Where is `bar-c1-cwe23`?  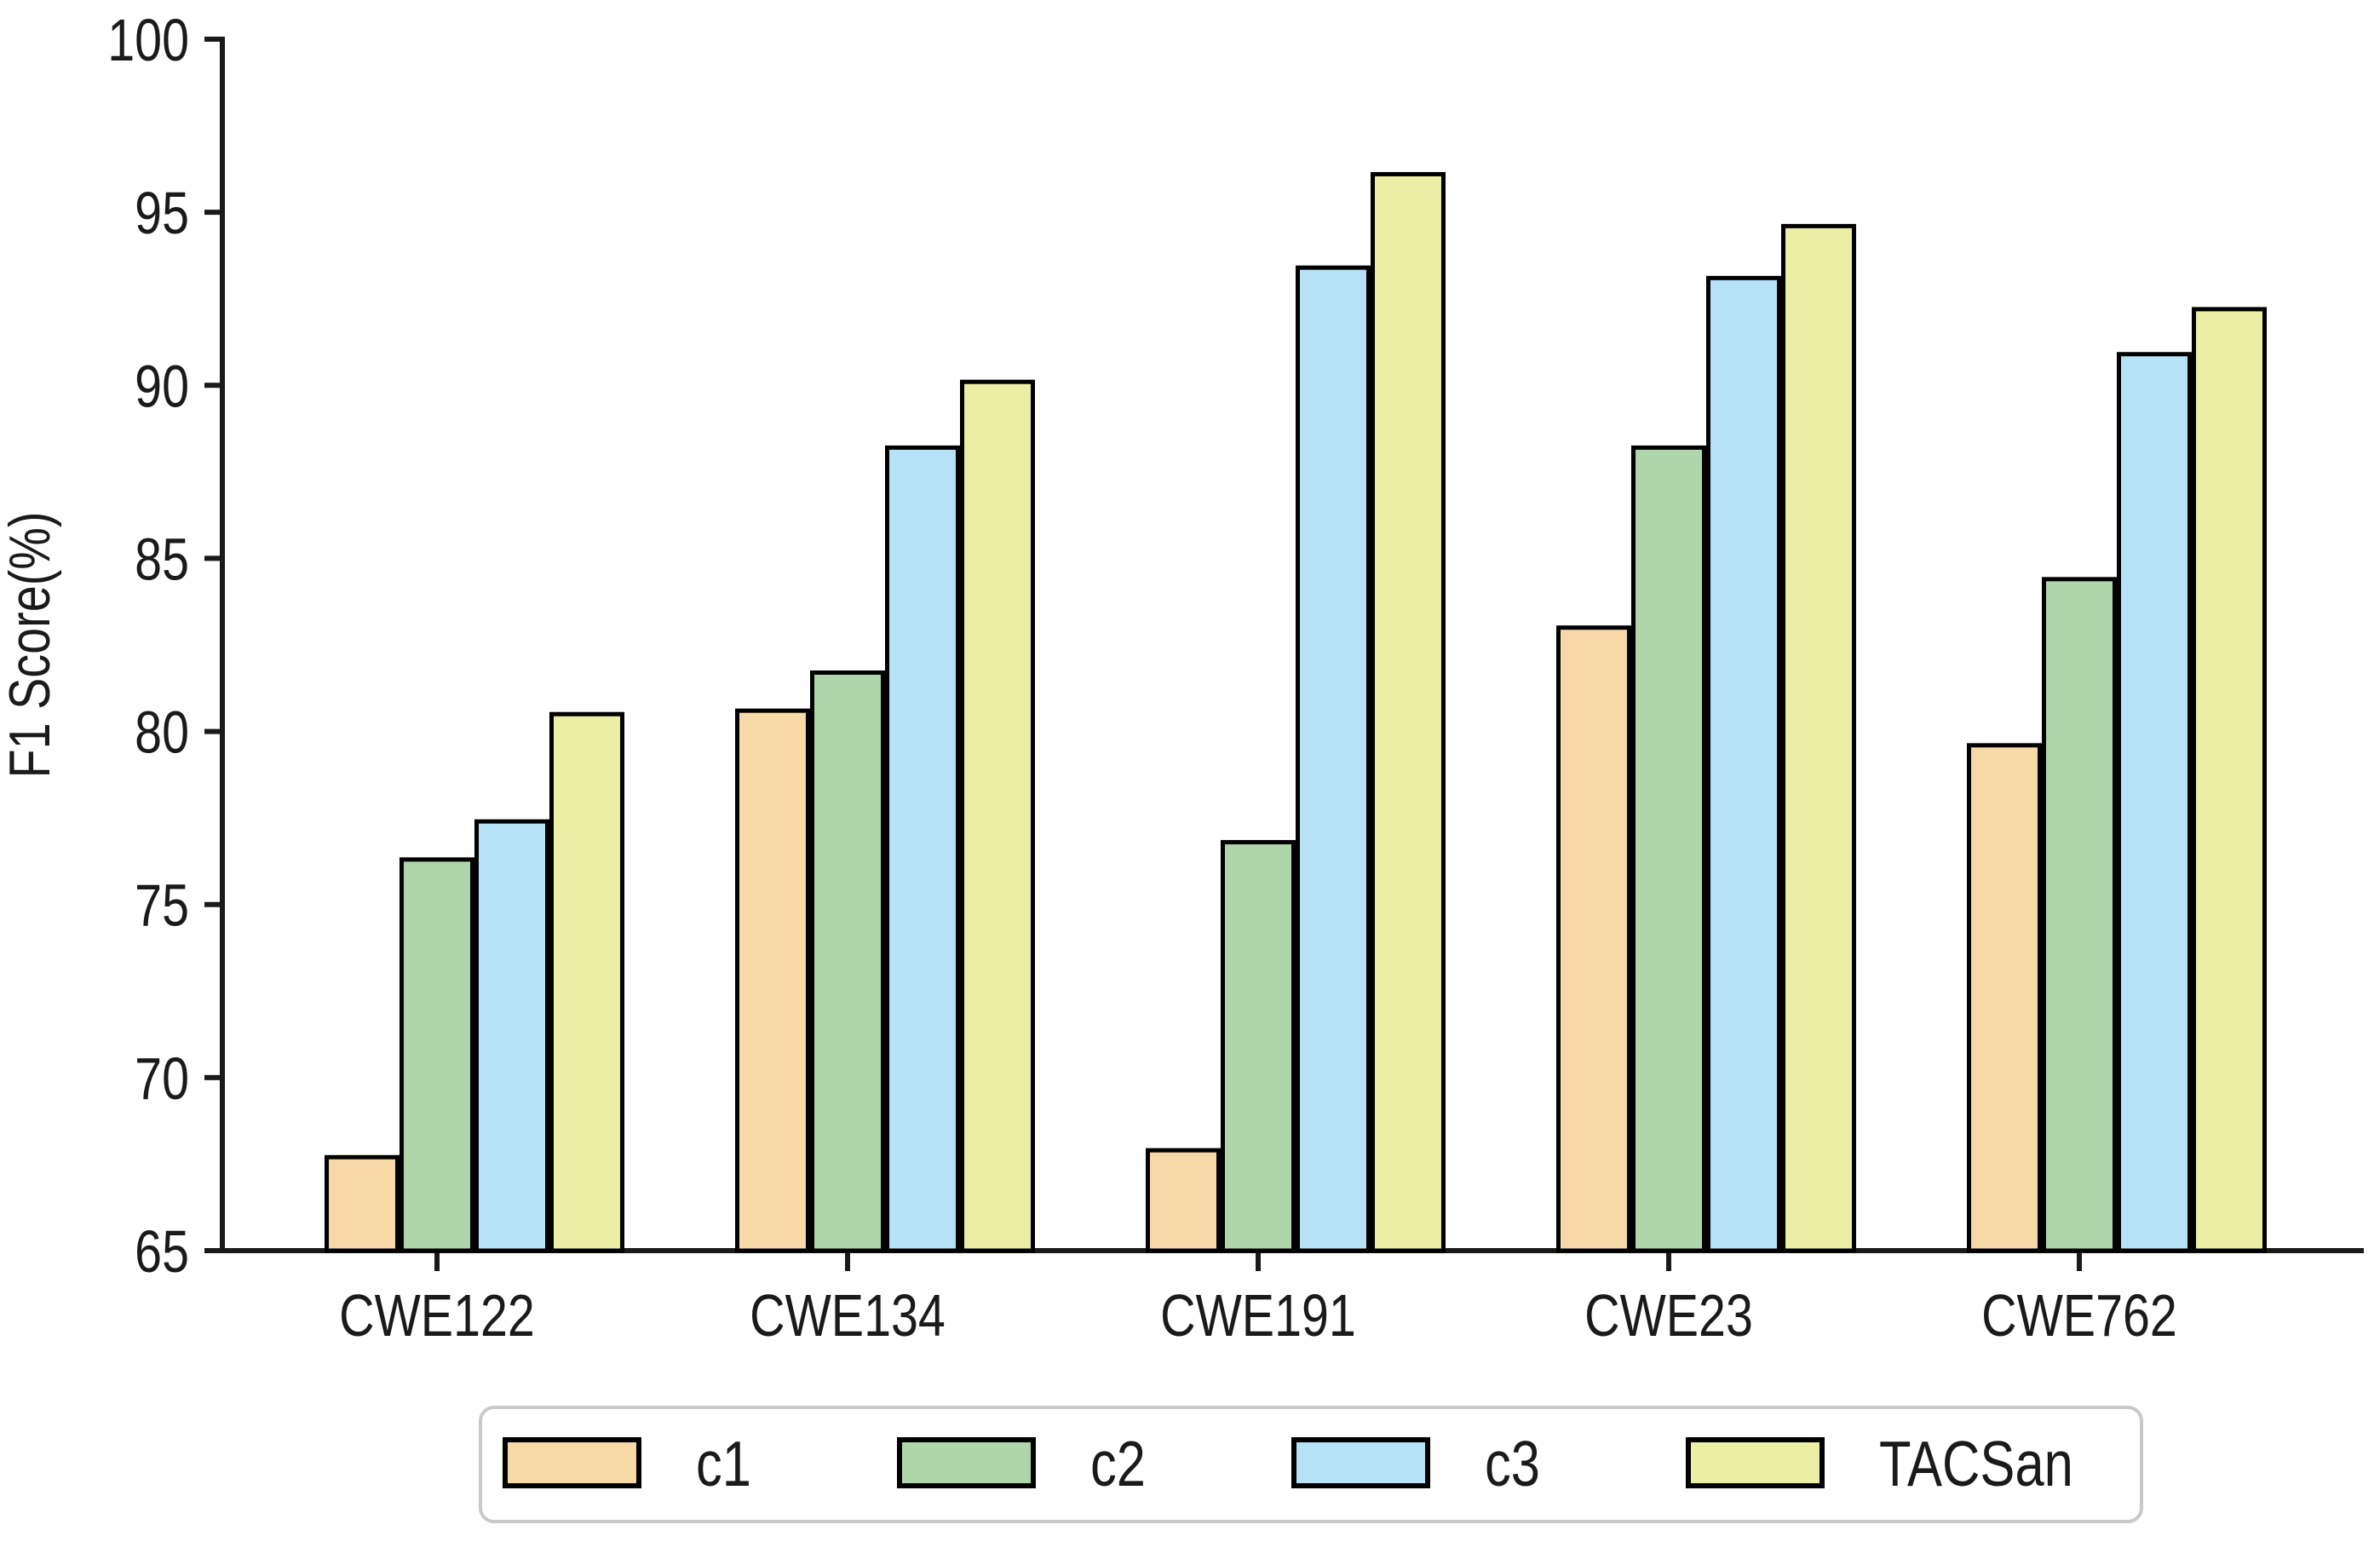
bar-c1-cwe23 is located at coordinates (1593, 939).